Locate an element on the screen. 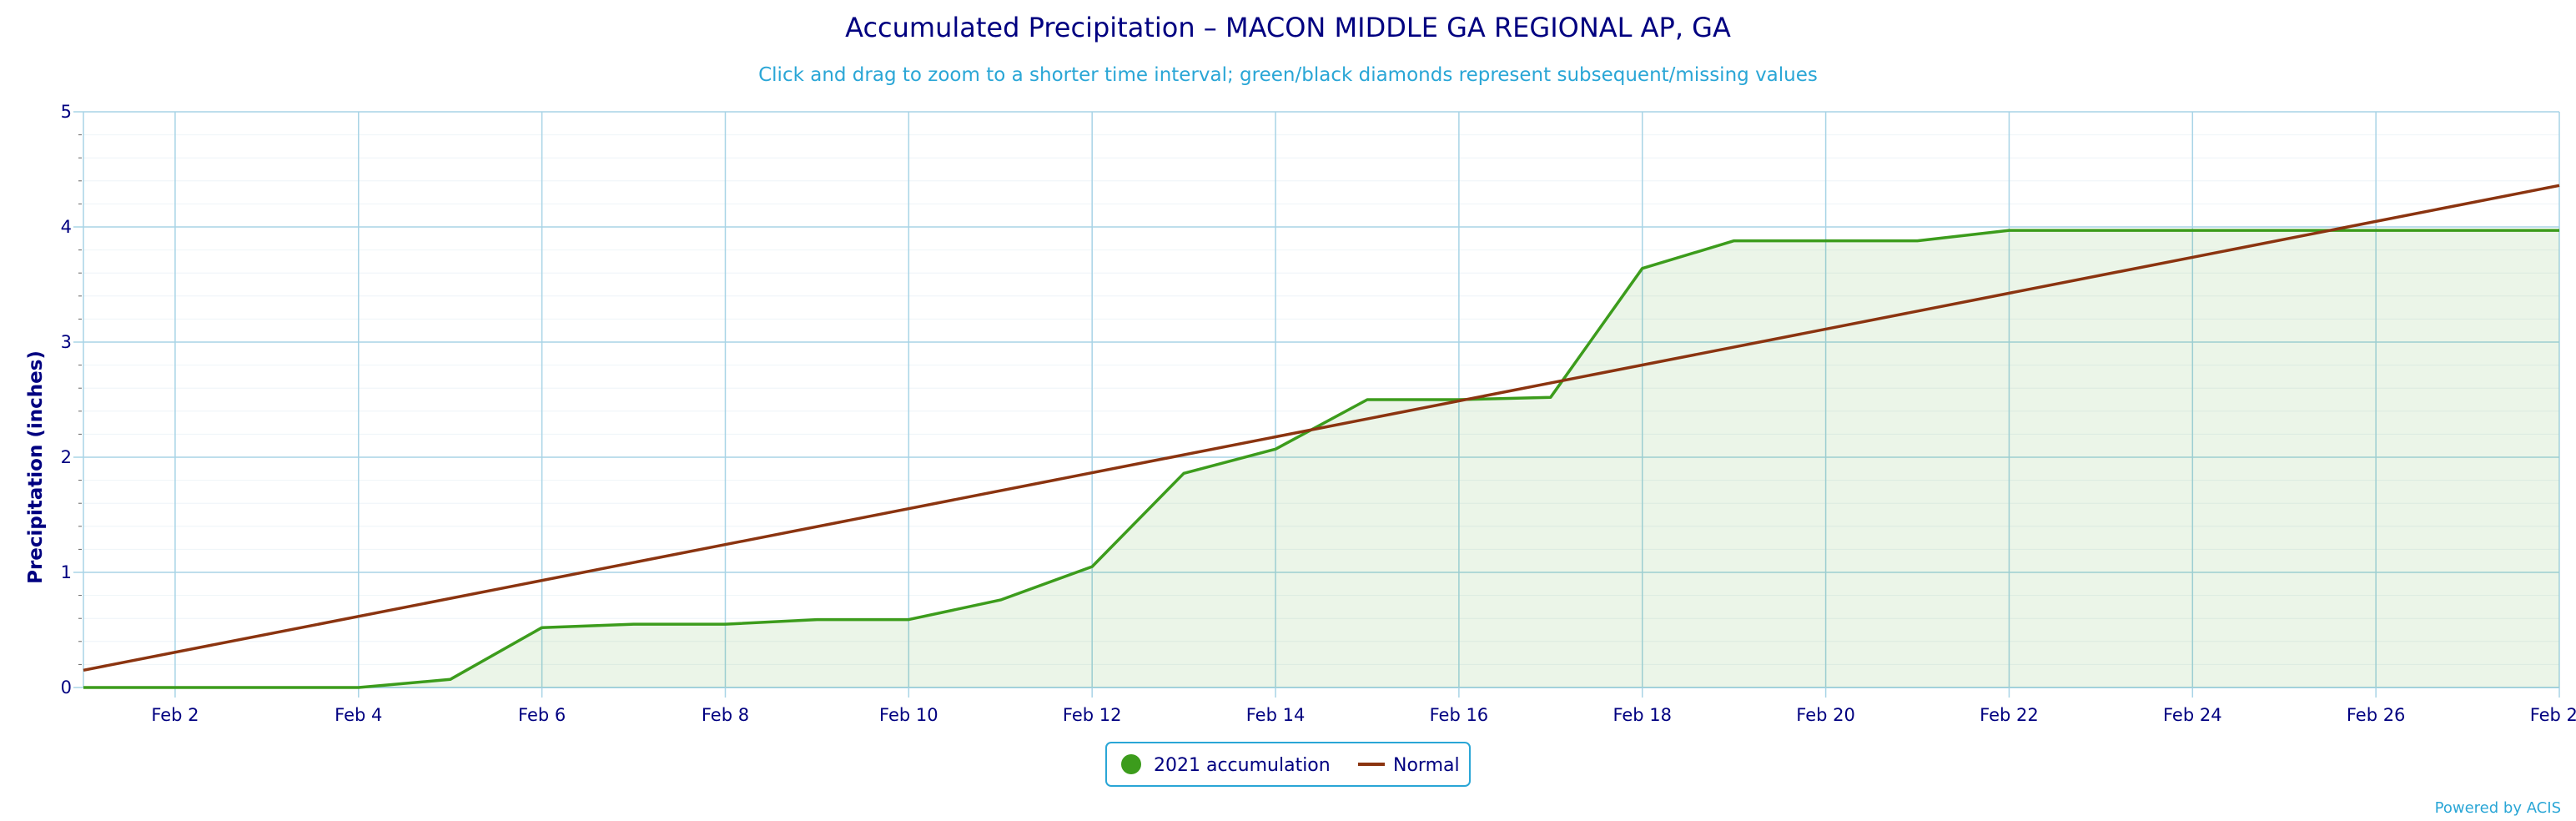 The width and height of the screenshot is (2576, 821). legend-accumulation-label: 2021 accumulation is located at coordinates (1242, 765).